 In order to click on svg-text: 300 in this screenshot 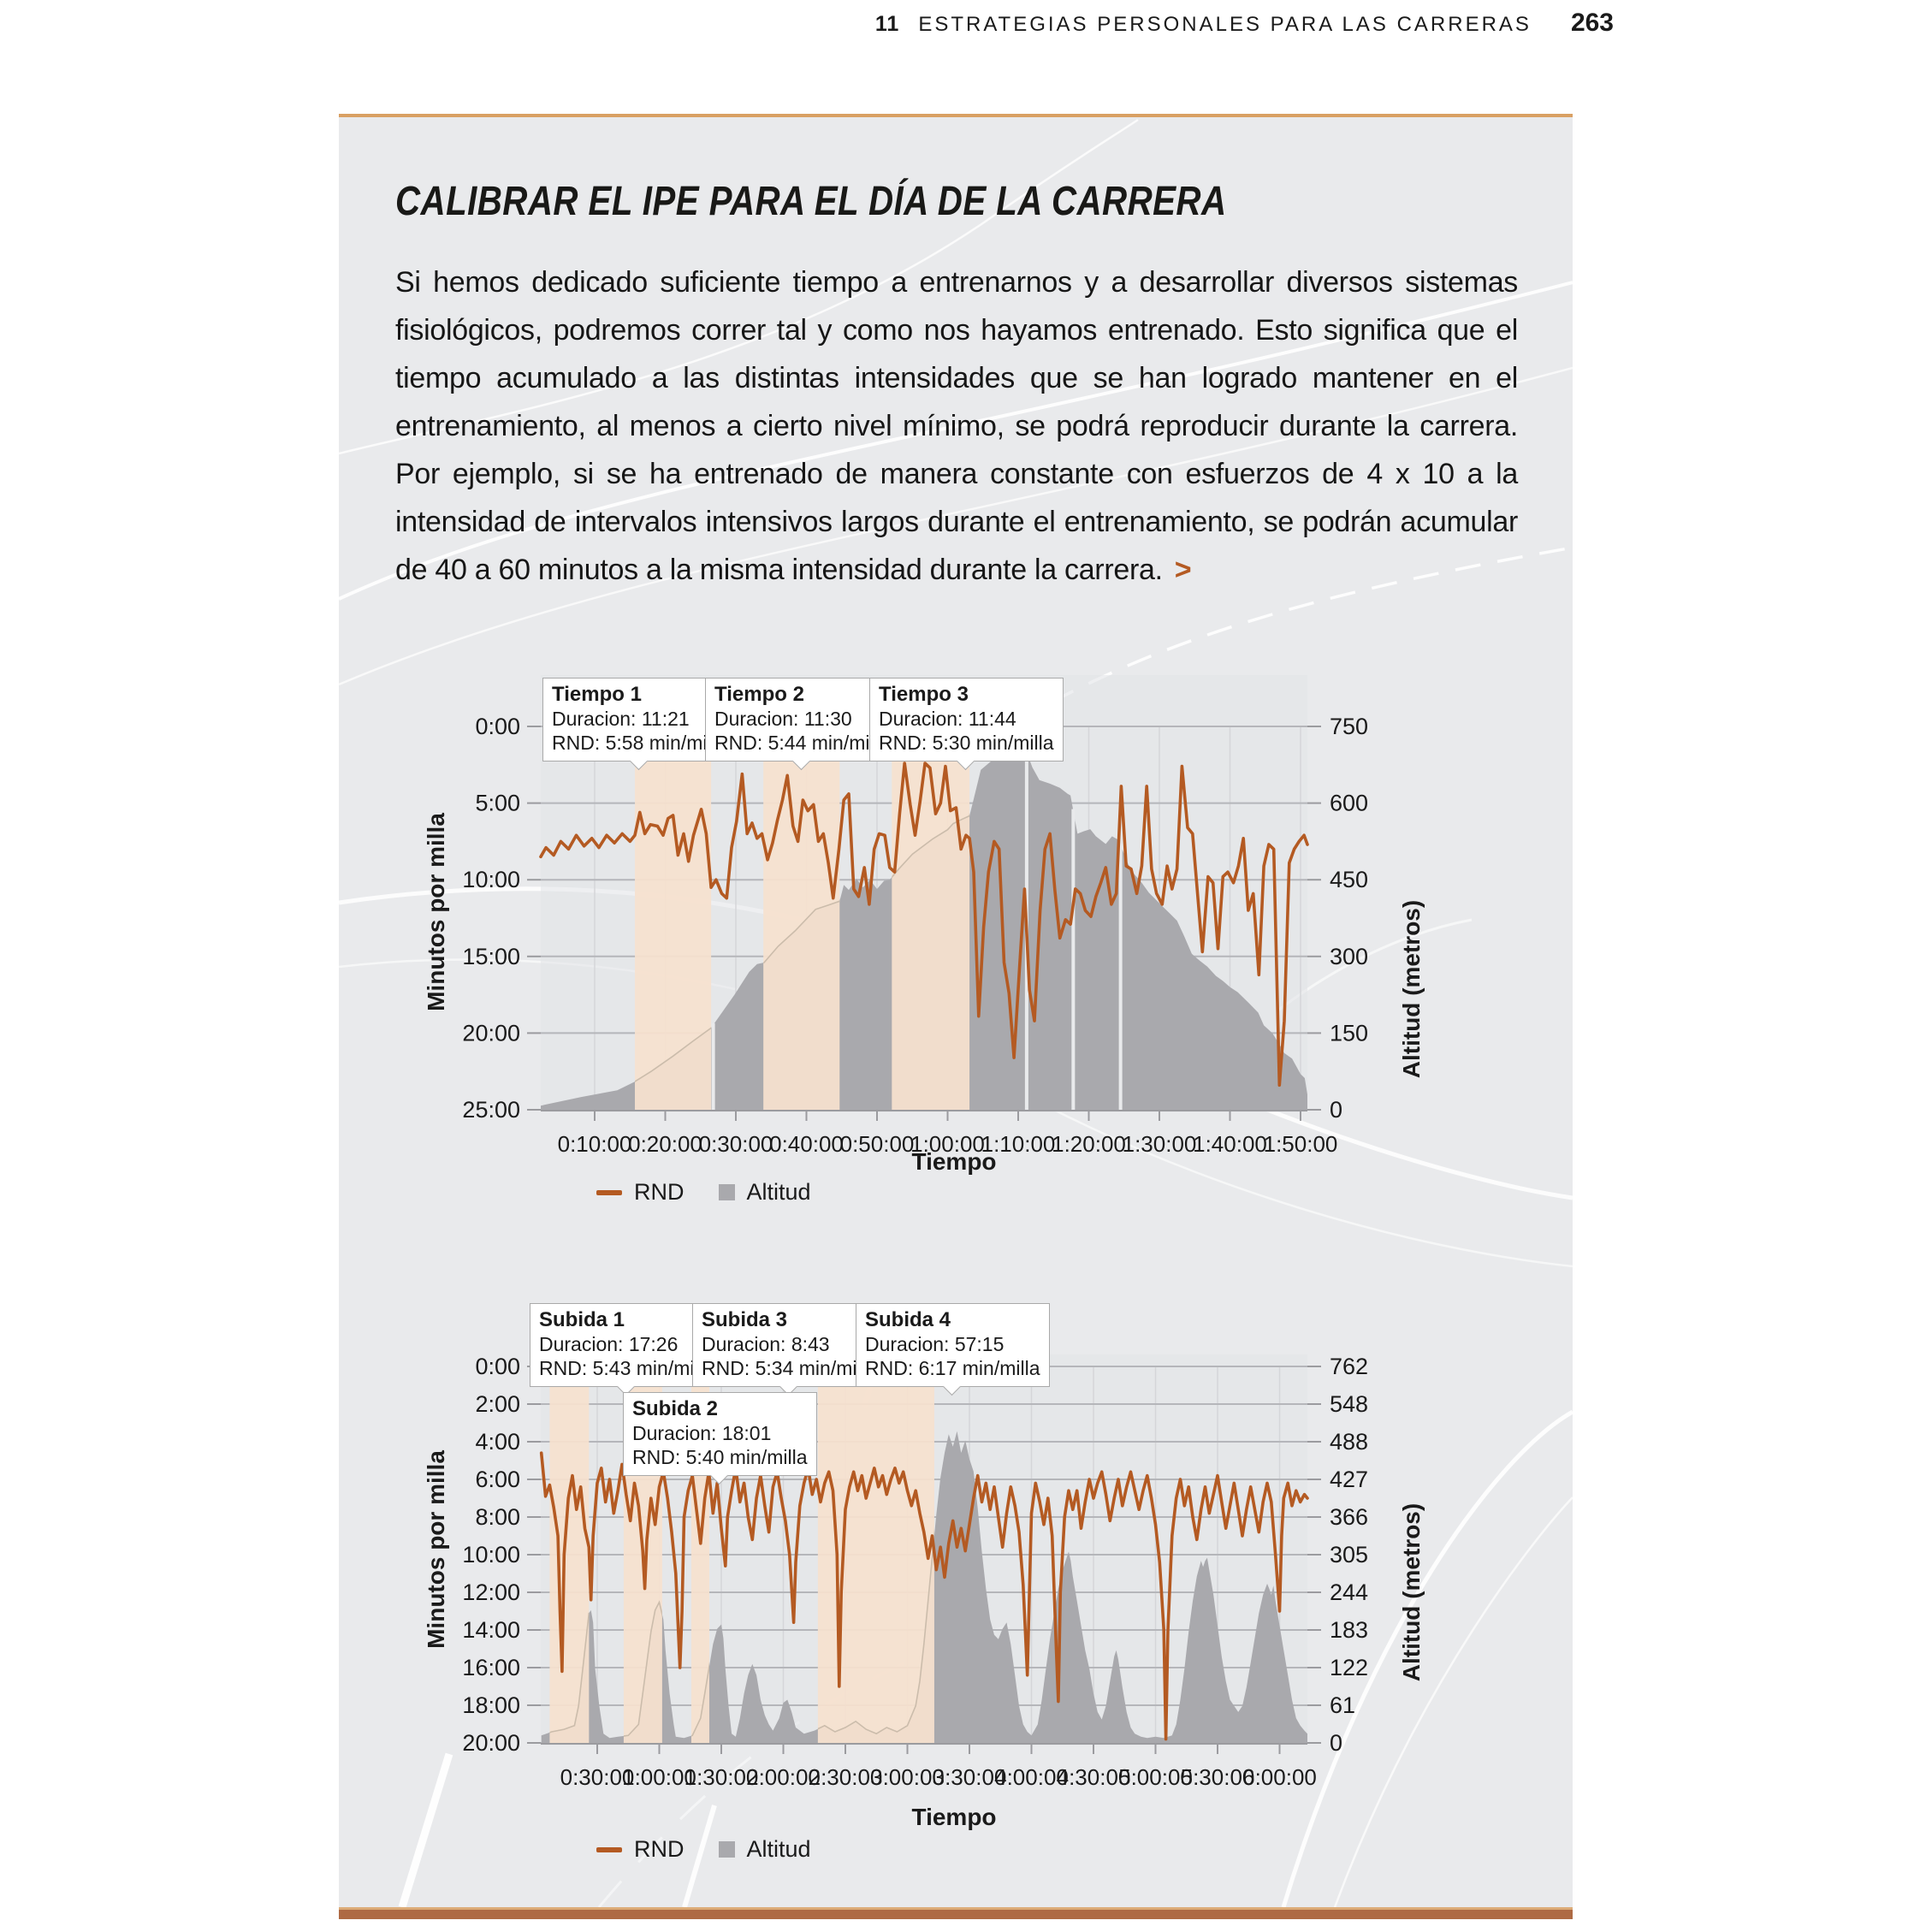, I will do `click(1349, 956)`.